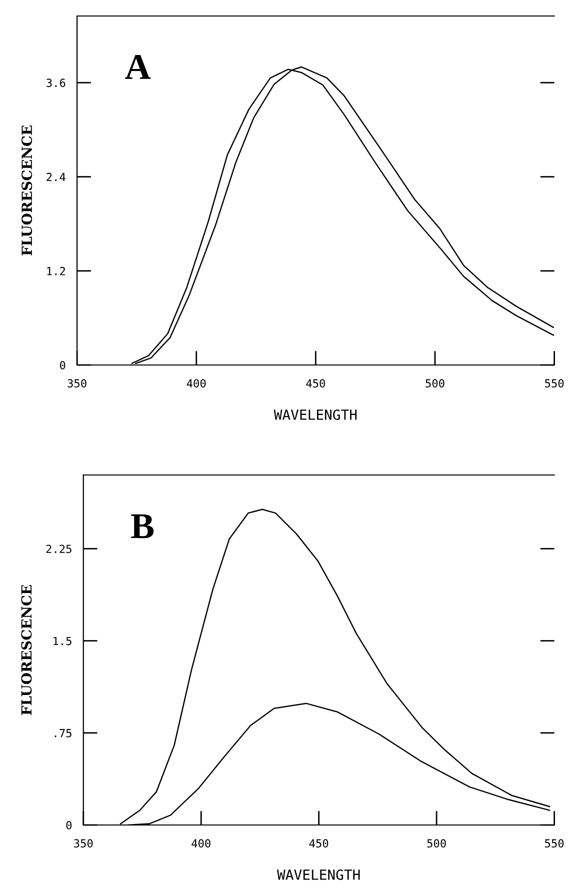 The image size is (575, 890). What do you see at coordinates (56, 271) in the screenshot?
I see `y-tick-label: 1.2` at bounding box center [56, 271].